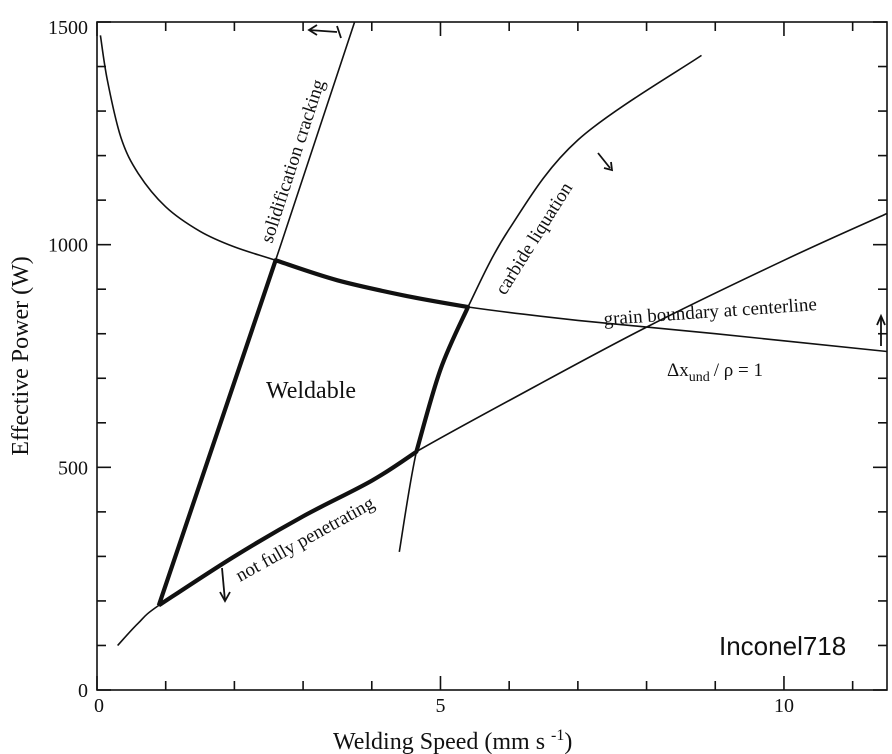  What do you see at coordinates (738, 370) in the screenshot?
I see `ratio-rest-text: / ρ = 1` at bounding box center [738, 370].